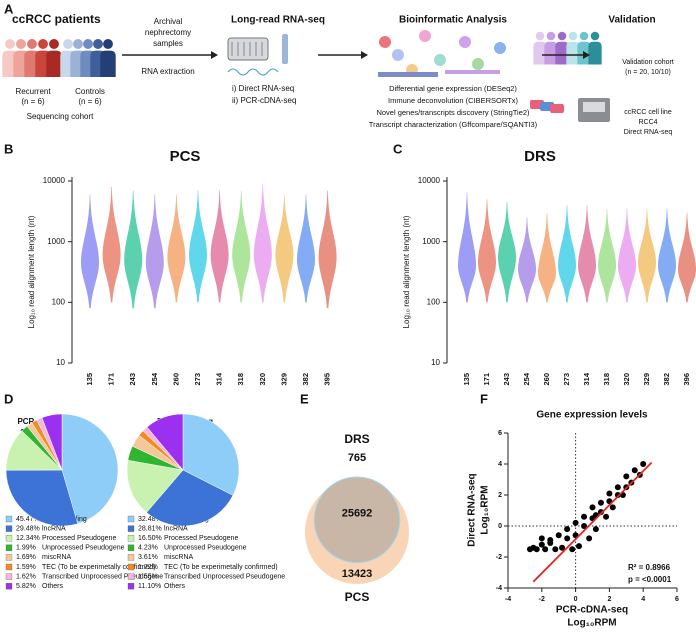  What do you see at coordinates (357, 520) in the screenshot?
I see `venn-set` at bounding box center [357, 520].